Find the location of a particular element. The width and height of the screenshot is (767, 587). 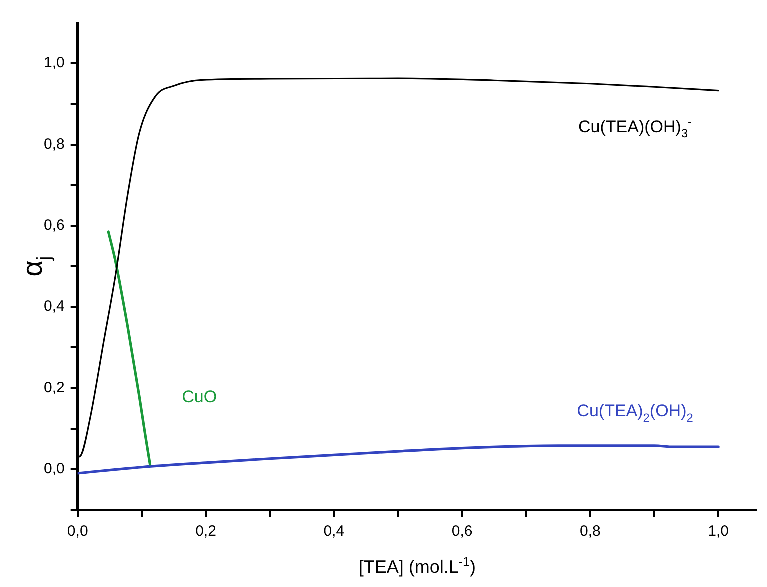

y-tick-label: 0,2 is located at coordinates (54, 387).